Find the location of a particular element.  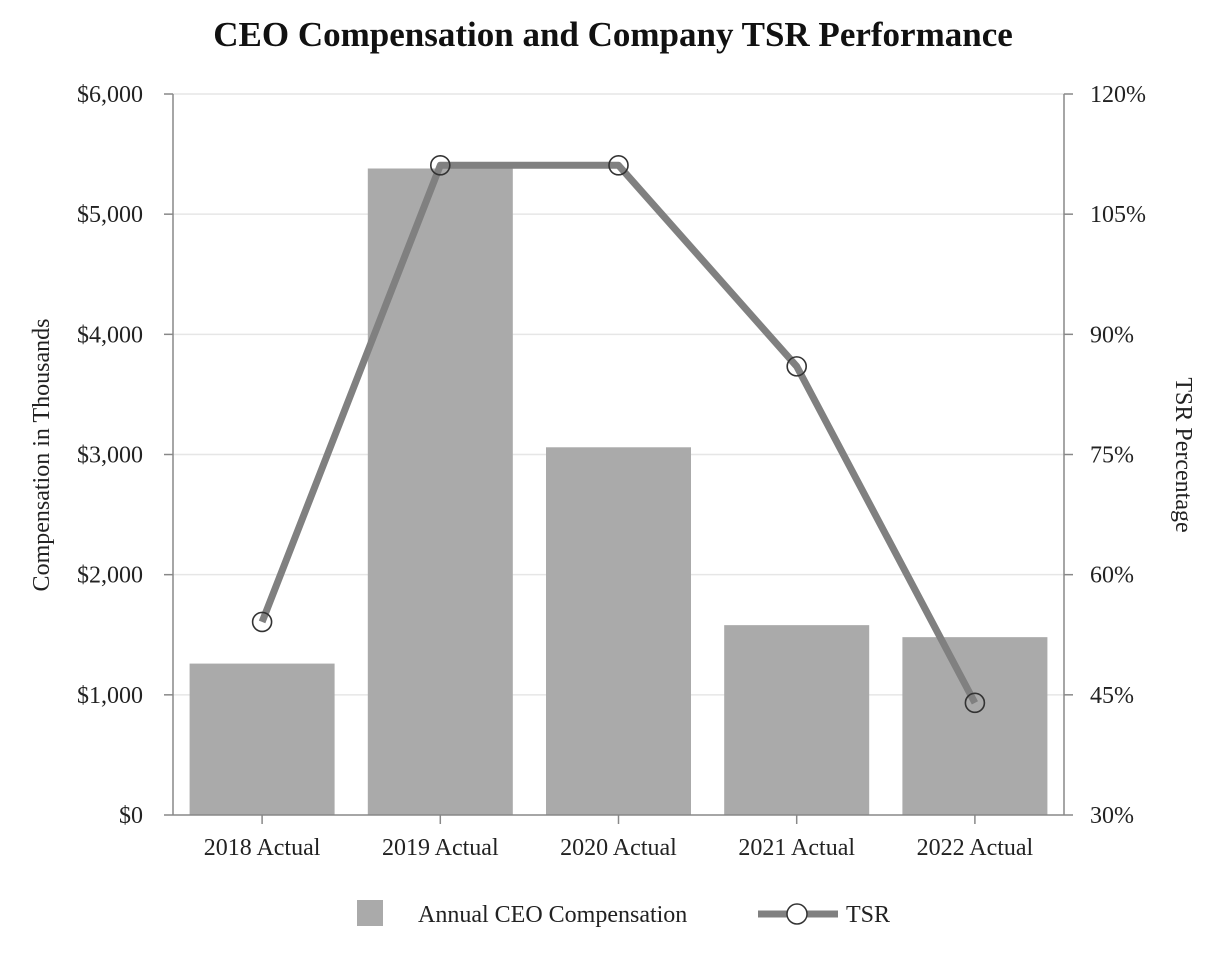

legend-marker-tsr is located at coordinates (797, 914).